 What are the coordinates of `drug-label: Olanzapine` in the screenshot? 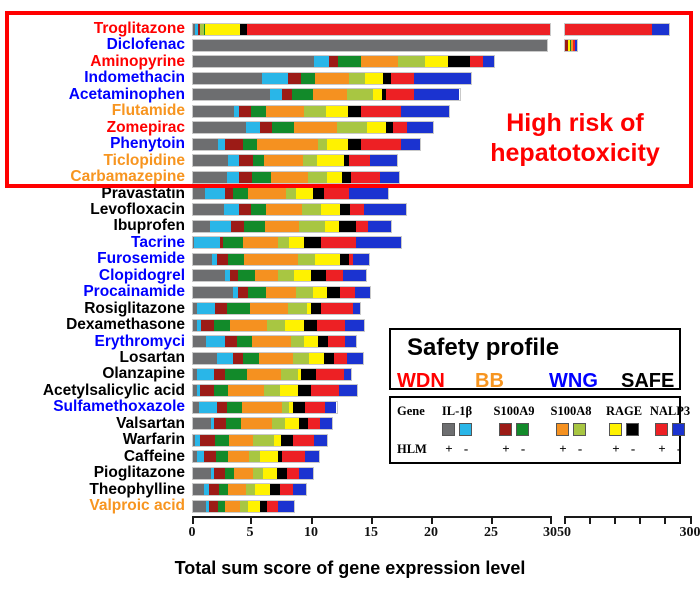 It's located at (143, 374).